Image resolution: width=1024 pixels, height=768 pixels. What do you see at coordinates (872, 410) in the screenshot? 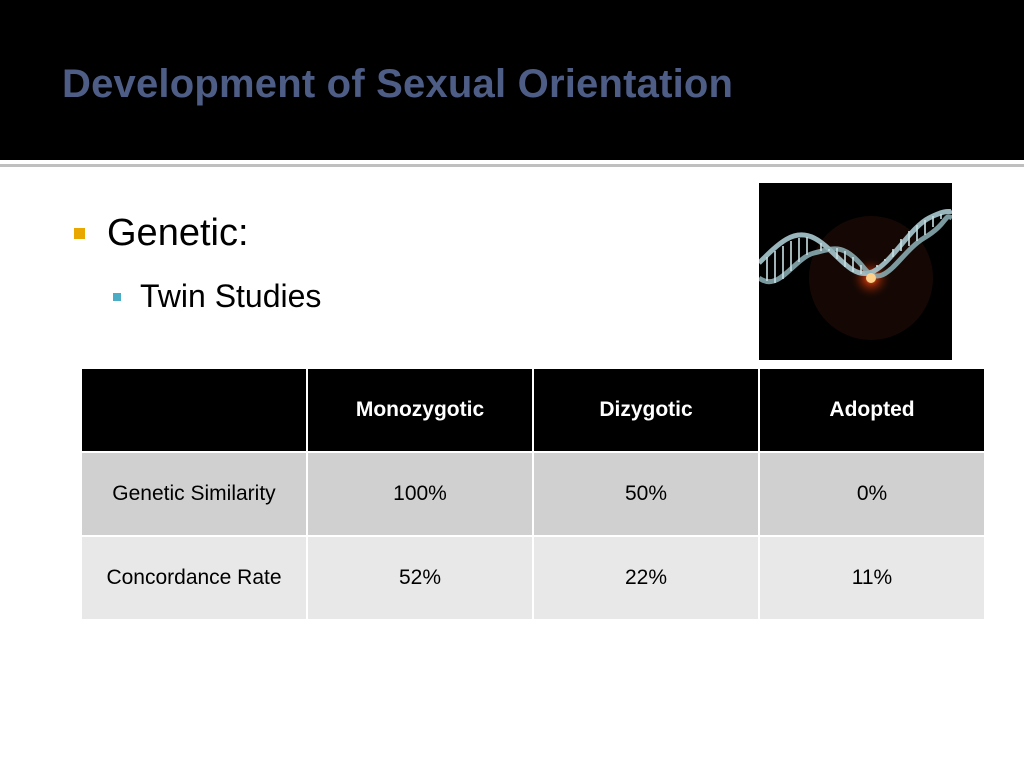
I see `header-cell-adopted: Adopted` at bounding box center [872, 410].